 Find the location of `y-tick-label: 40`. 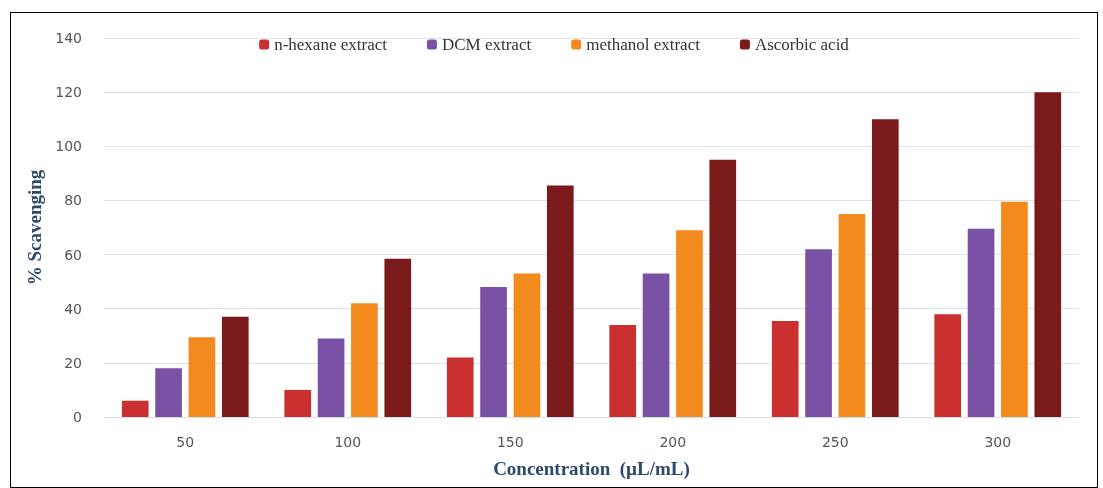

y-tick-label: 40 is located at coordinates (73, 308).